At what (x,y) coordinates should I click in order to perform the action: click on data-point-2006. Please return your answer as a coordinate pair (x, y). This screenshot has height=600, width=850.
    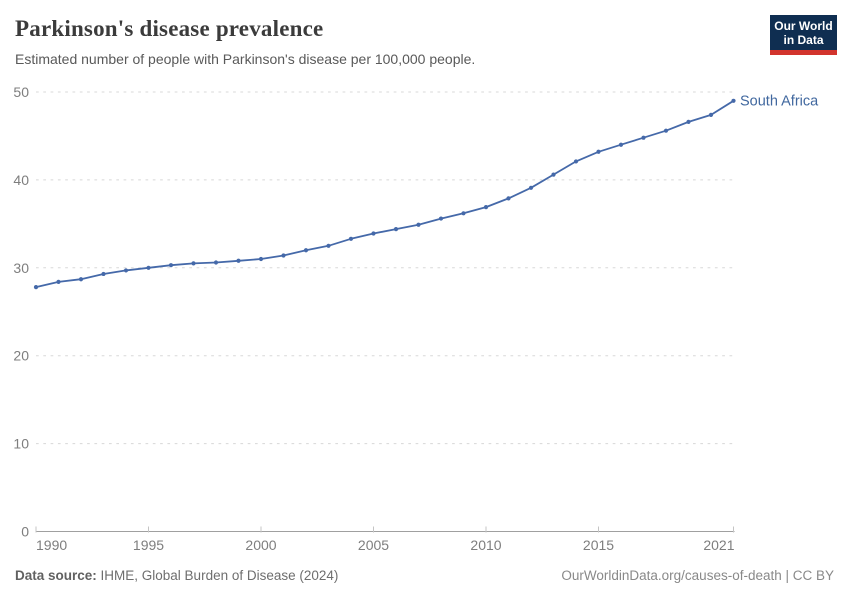
    Looking at the image, I should click on (396, 229).